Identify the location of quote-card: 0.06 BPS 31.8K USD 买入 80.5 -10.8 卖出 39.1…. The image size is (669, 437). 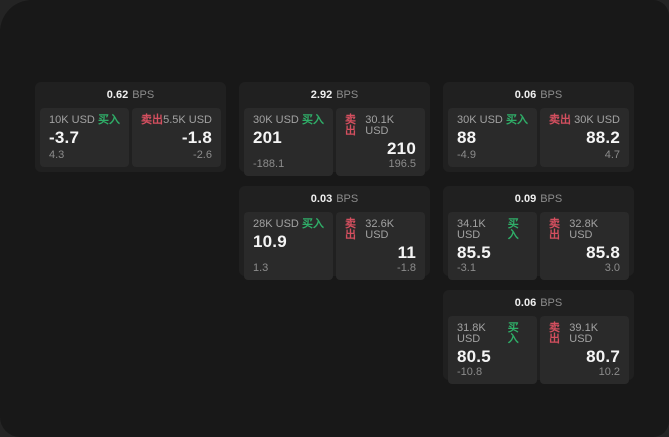
(538, 337).